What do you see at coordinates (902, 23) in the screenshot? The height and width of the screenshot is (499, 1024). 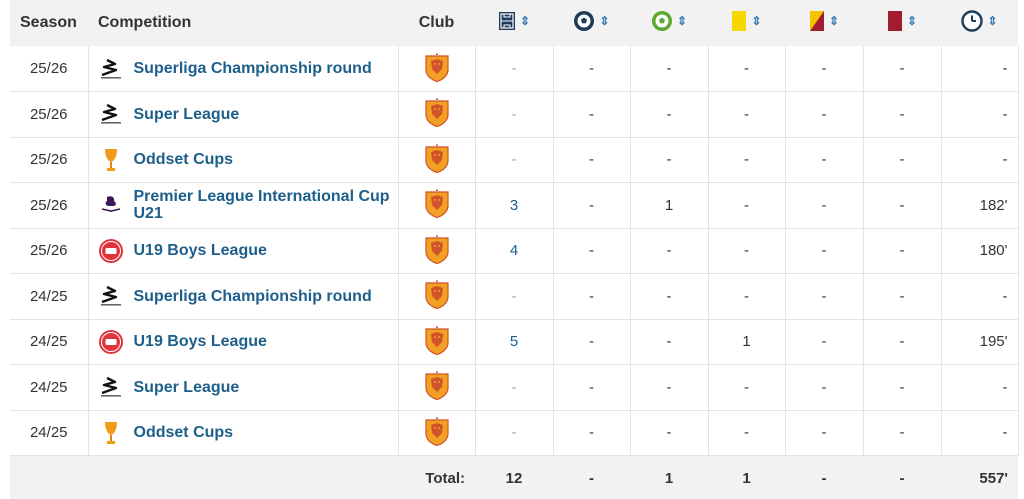 I see `red-cards-header: ⇕` at bounding box center [902, 23].